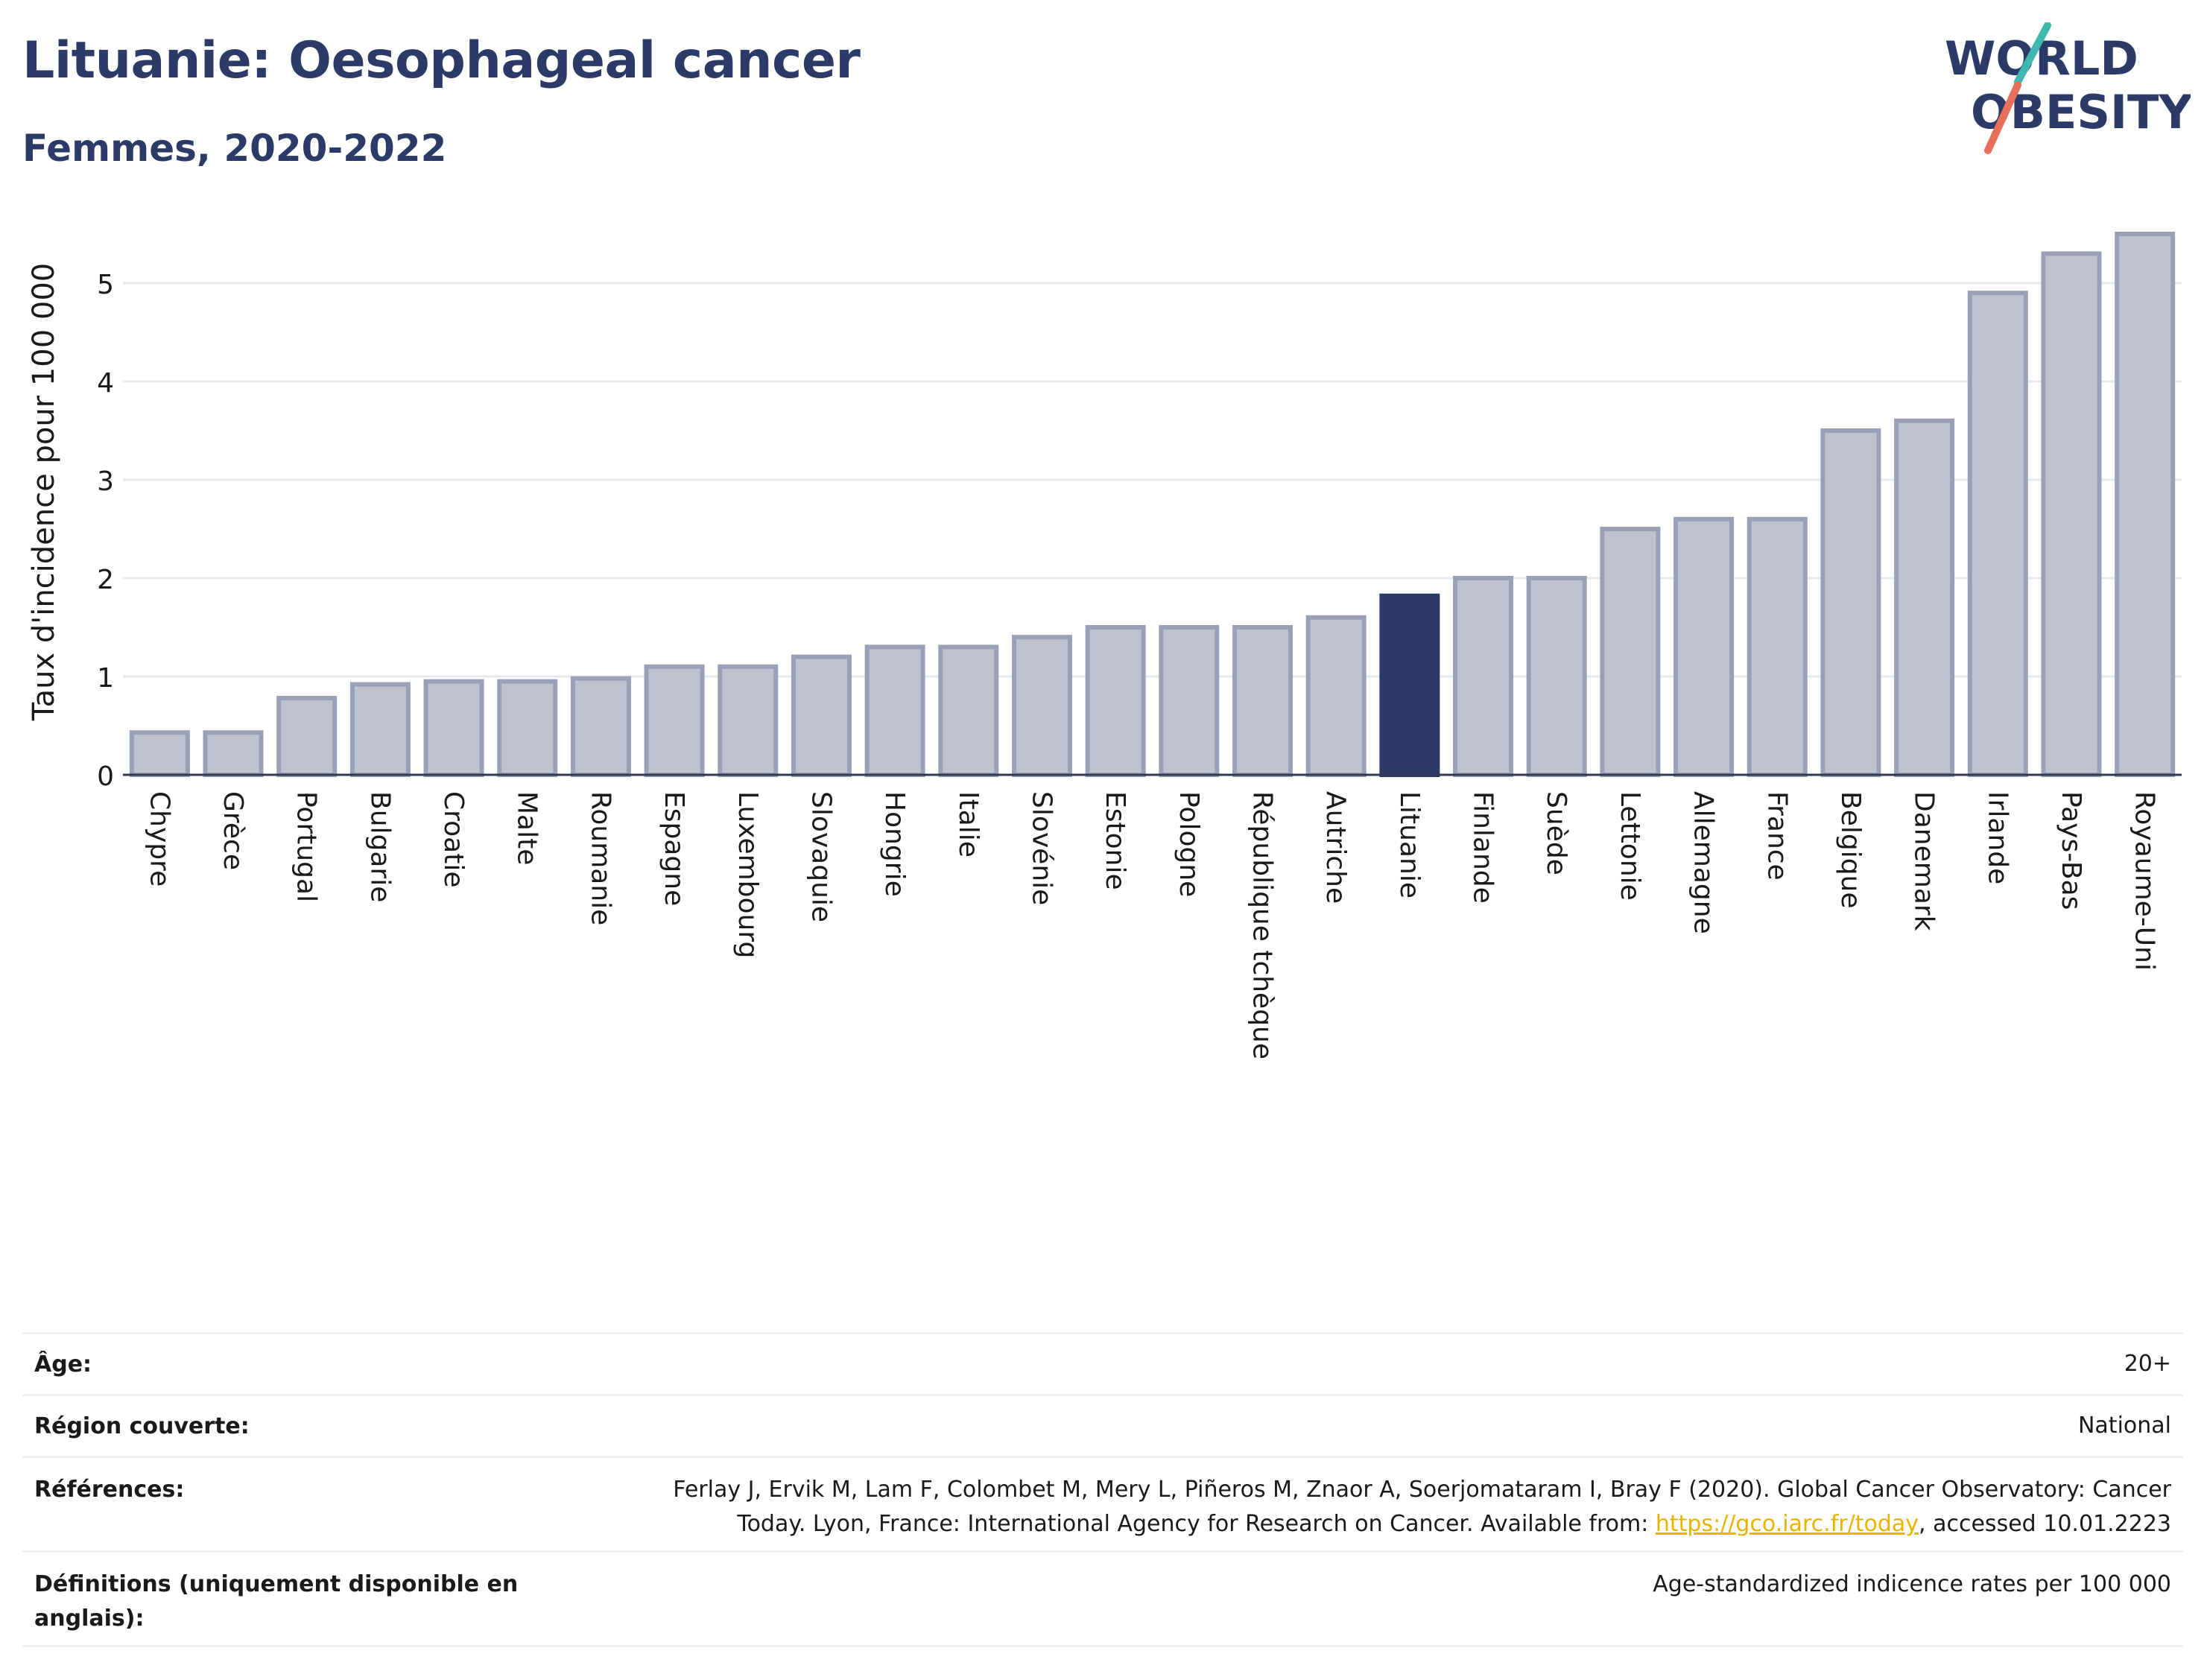 Image resolution: width=2204 pixels, height=1680 pixels. Describe the element at coordinates (63, 1364) in the screenshot. I see `age-label: Âge:` at that location.